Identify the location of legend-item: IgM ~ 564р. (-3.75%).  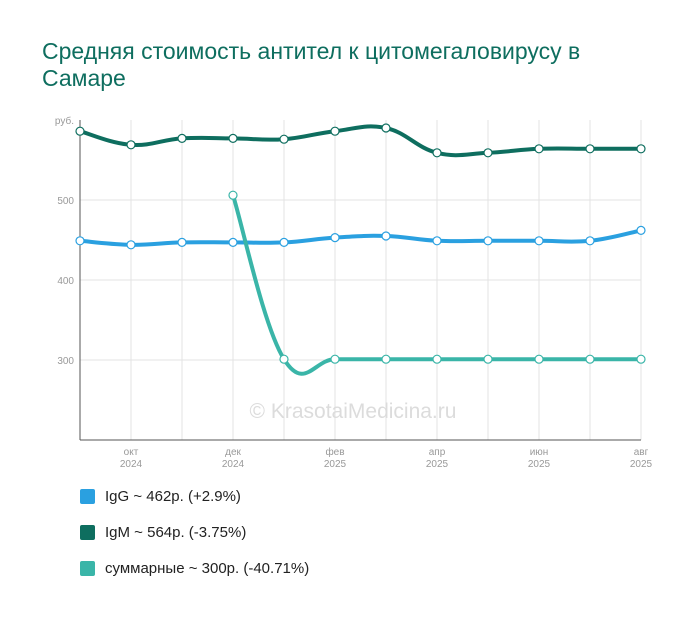
(194, 532).